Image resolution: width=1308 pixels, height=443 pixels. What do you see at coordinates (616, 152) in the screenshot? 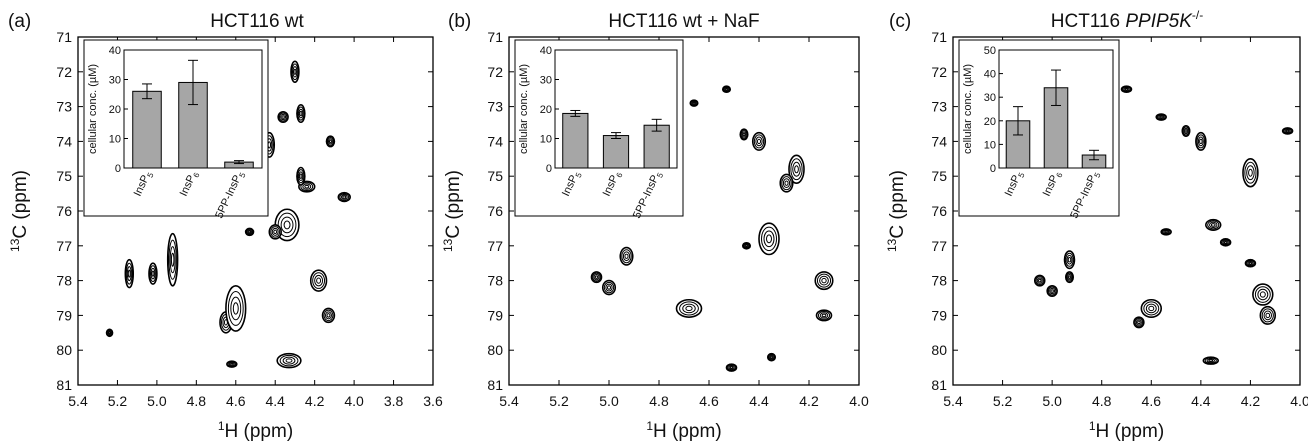
I see `inset-bar` at bounding box center [616, 152].